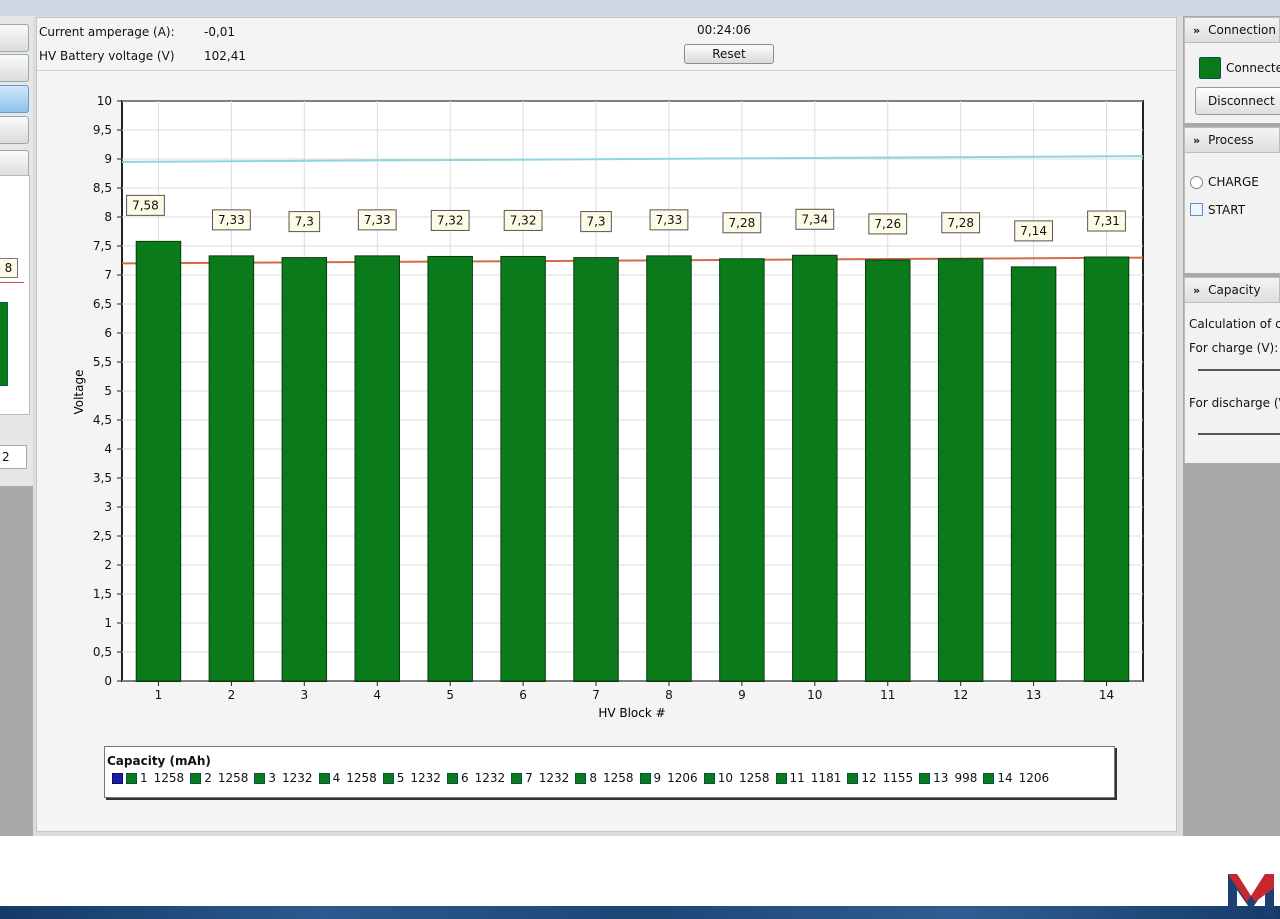 This screenshot has width=1280, height=919. I want to click on data-label: 7,14, so click(1033, 231).